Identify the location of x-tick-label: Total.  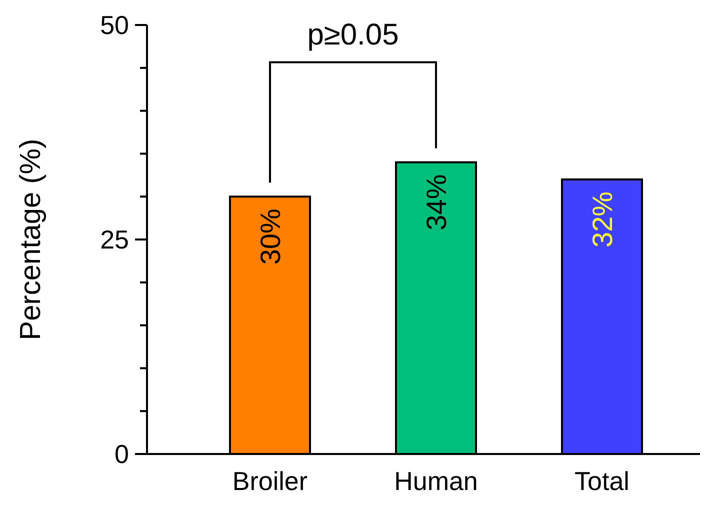
(602, 481).